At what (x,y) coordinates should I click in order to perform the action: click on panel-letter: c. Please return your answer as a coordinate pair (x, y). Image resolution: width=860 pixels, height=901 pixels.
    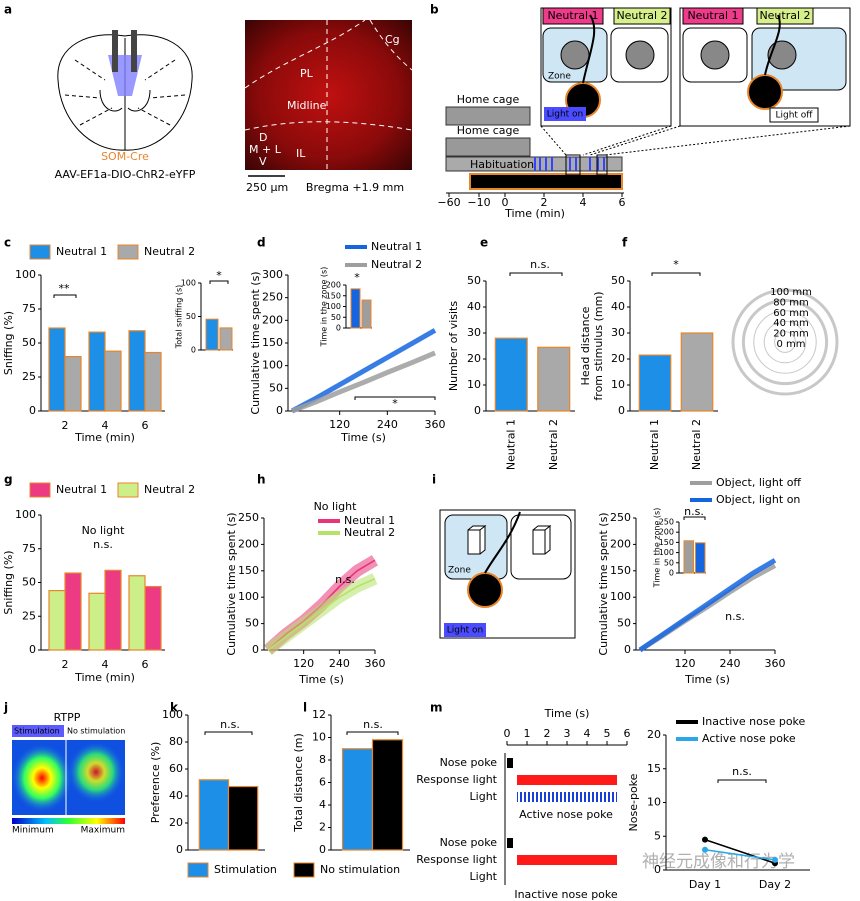
    Looking at the image, I should click on (7, 243).